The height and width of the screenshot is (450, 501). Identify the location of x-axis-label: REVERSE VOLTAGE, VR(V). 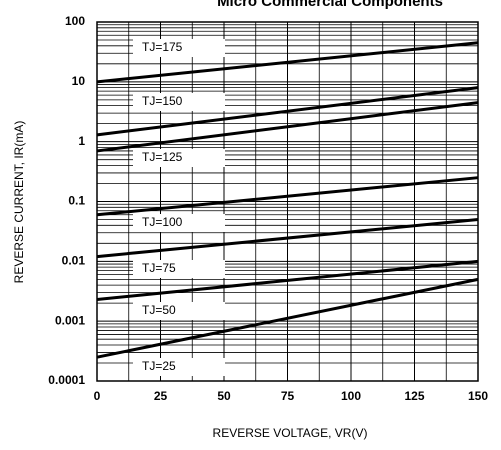
(290, 433).